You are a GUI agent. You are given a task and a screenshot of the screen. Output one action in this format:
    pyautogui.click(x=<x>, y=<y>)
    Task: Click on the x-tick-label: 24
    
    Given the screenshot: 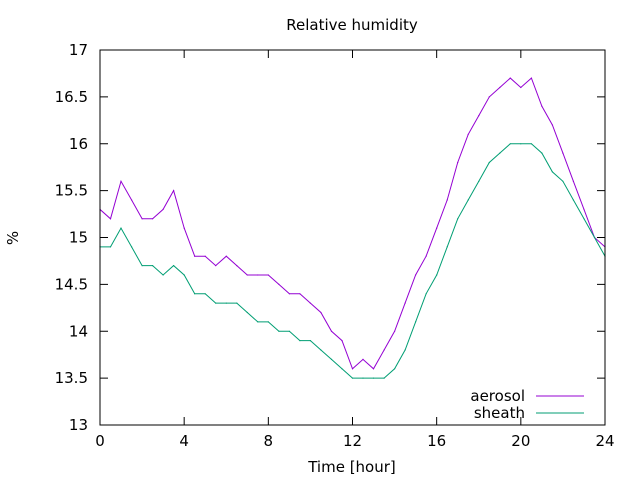 What is the action you would take?
    pyautogui.click(x=604, y=441)
    